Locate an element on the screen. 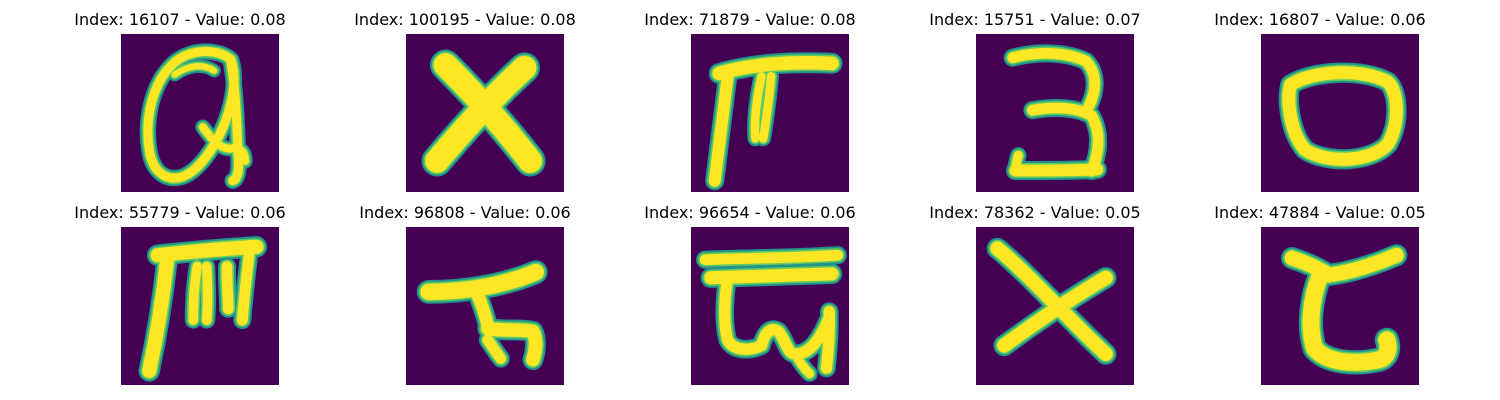  script-a-glyph is located at coordinates (200, 113).